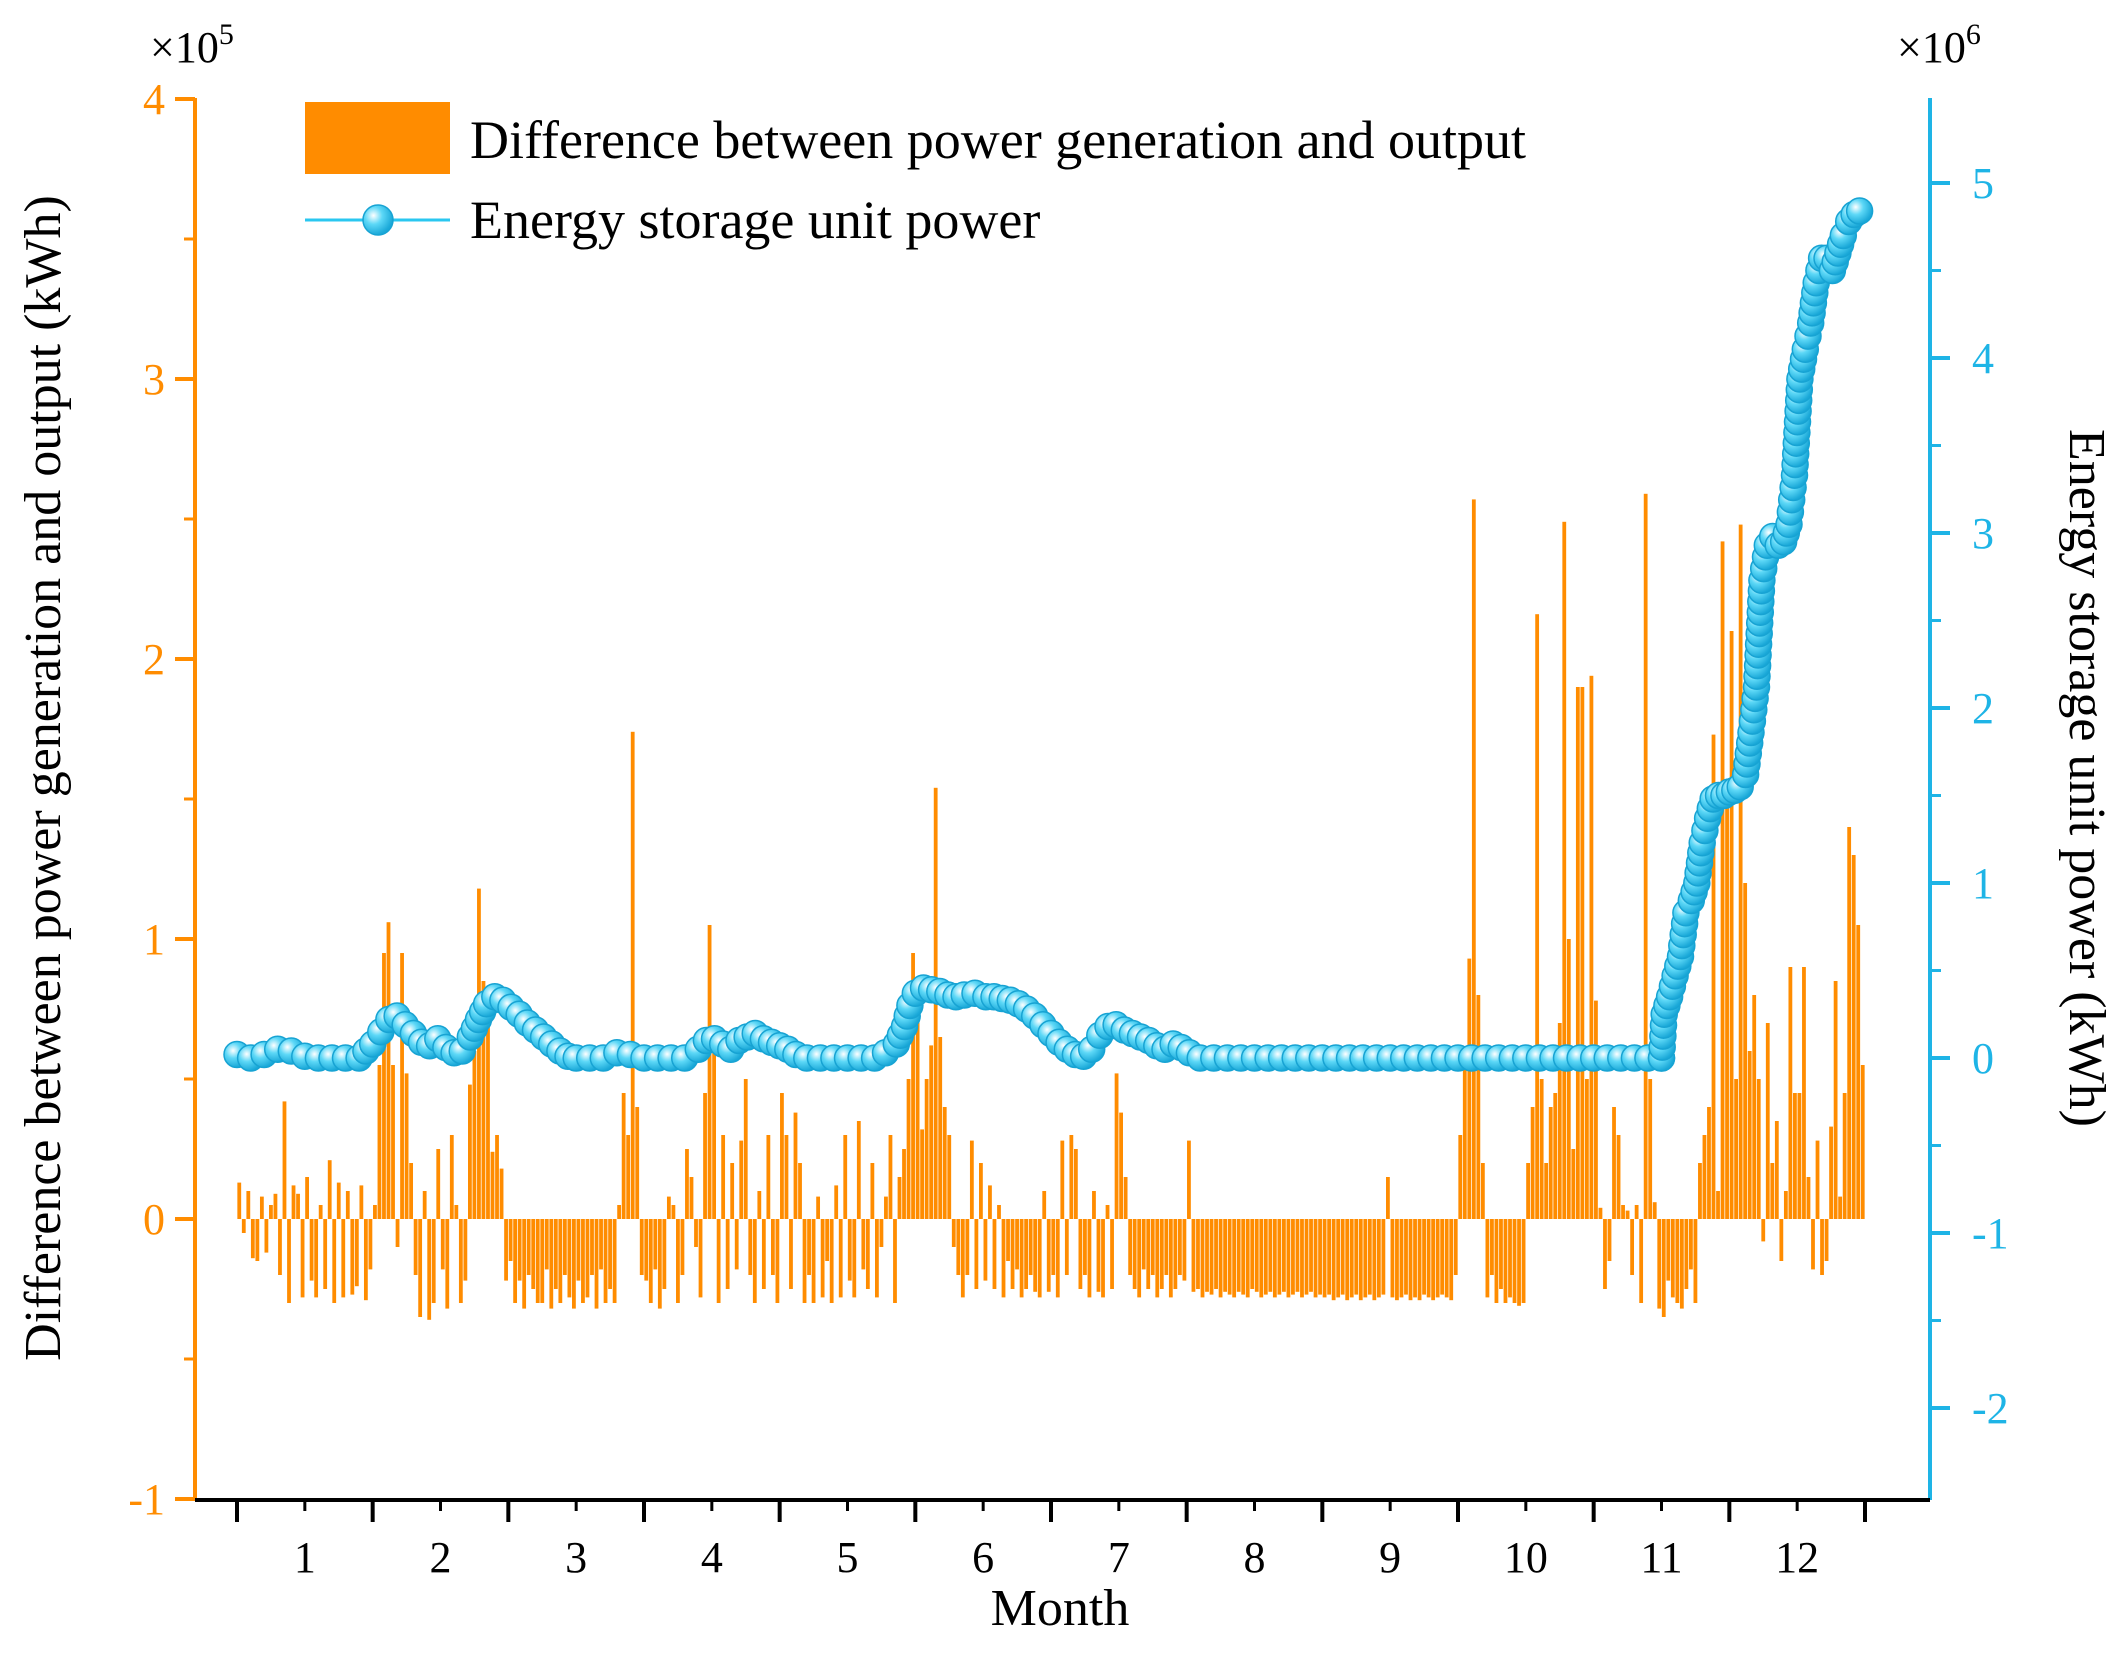  What do you see at coordinates (1983, 883) in the screenshot?
I see `right-tick-label: 1` at bounding box center [1983, 883].